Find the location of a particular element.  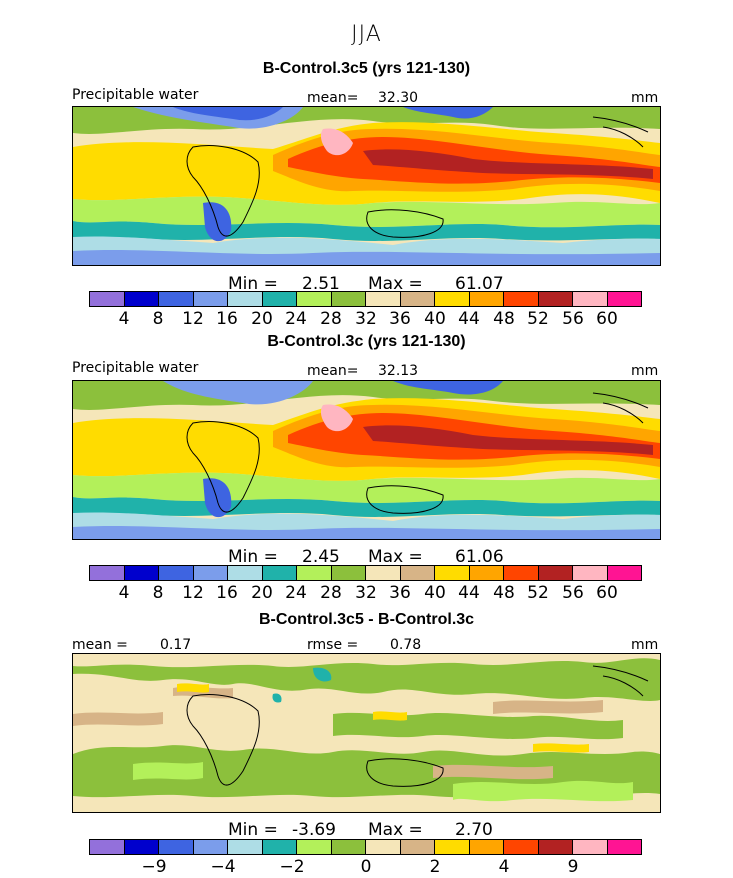

panel-2-colorbar-tick: 56 is located at coordinates (573, 593).